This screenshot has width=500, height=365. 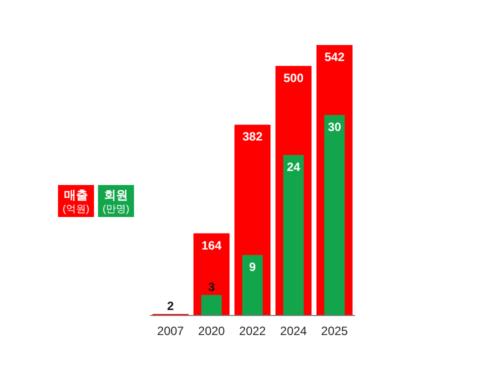 What do you see at coordinates (334, 57) in the screenshot?
I see `data-label: 542` at bounding box center [334, 57].